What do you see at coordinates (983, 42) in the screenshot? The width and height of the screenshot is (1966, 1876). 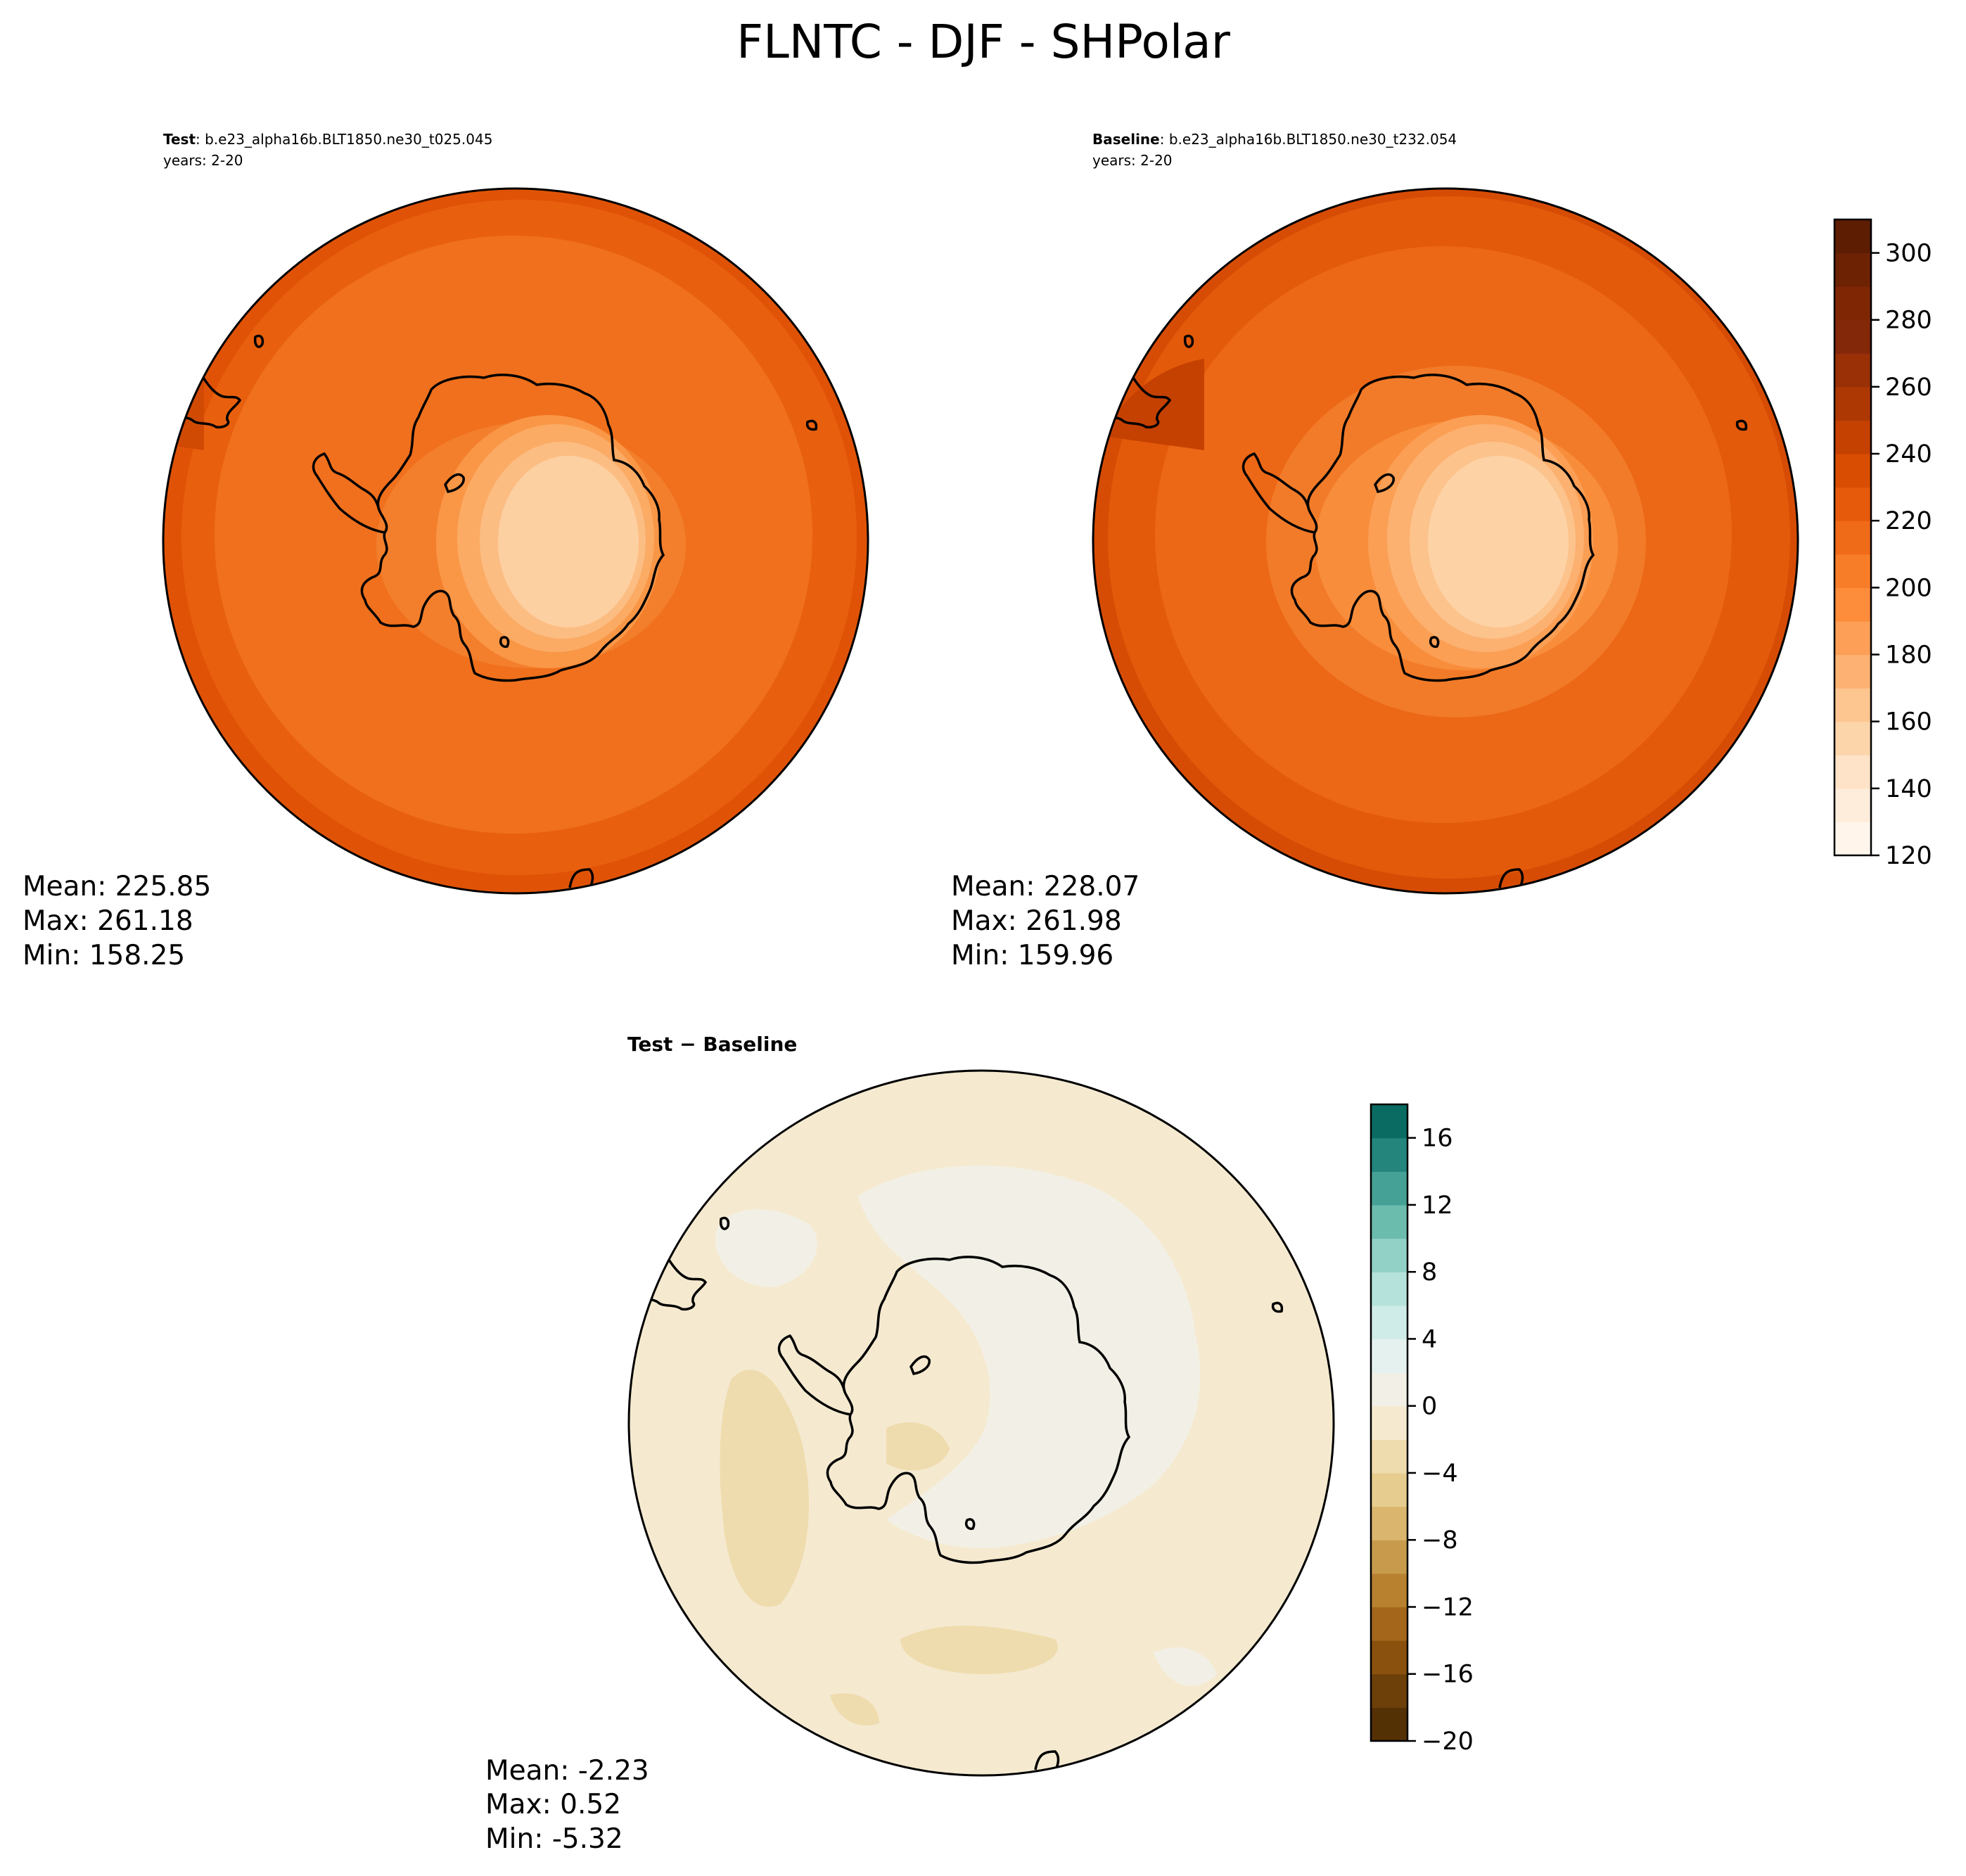 I see `figure-title: FLNTC - DJF - SHPolar` at bounding box center [983, 42].